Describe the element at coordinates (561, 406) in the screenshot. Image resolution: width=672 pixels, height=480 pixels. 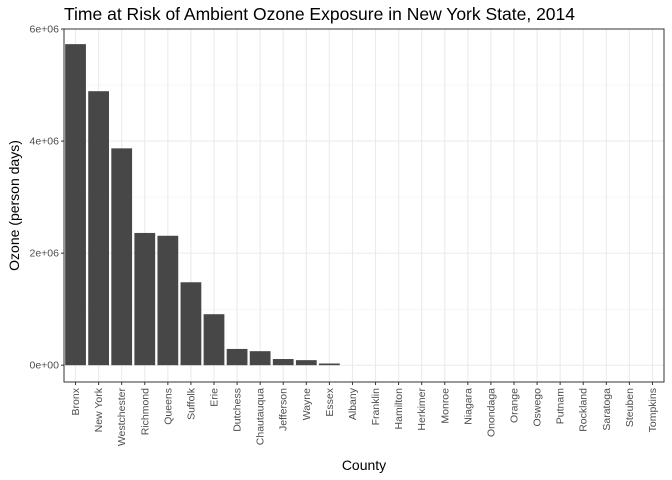
I see `x-tick-label: Putnam` at that location.